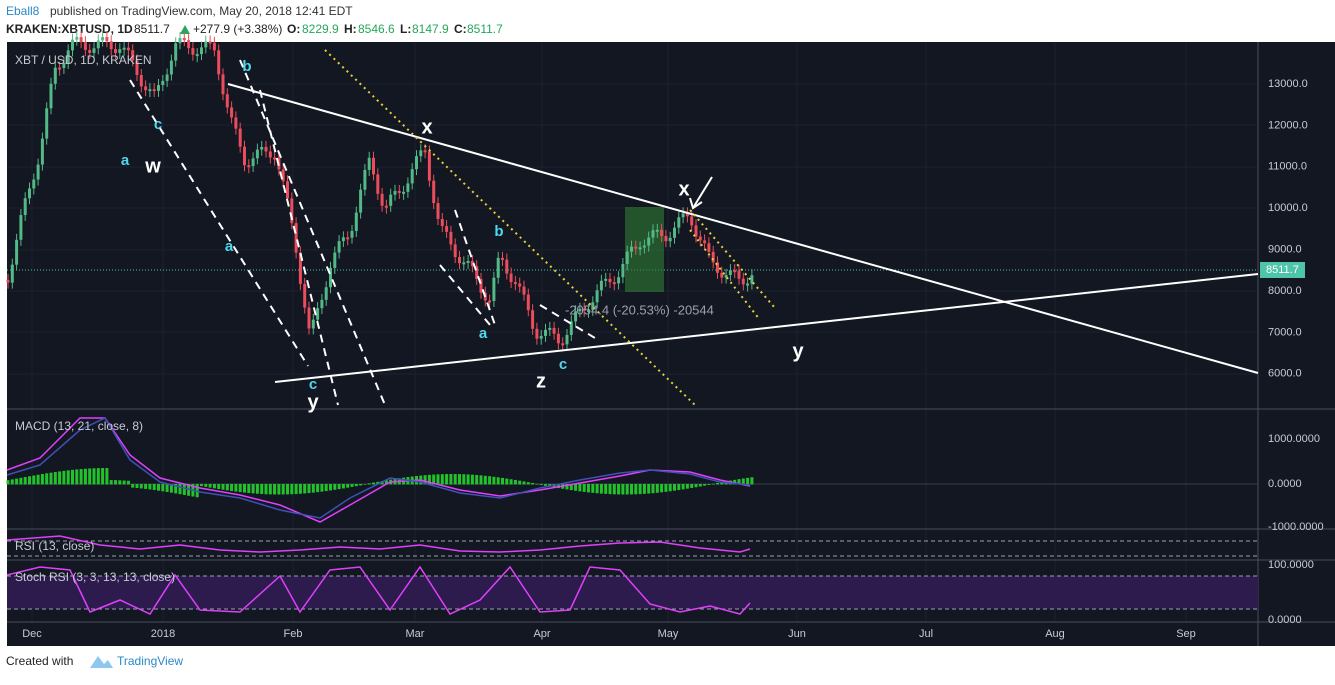 Image resolution: width=1335 pixels, height=685 pixels. What do you see at coordinates (1287, 167) in the screenshot?
I see `price-tick: 11000.0` at bounding box center [1287, 167].